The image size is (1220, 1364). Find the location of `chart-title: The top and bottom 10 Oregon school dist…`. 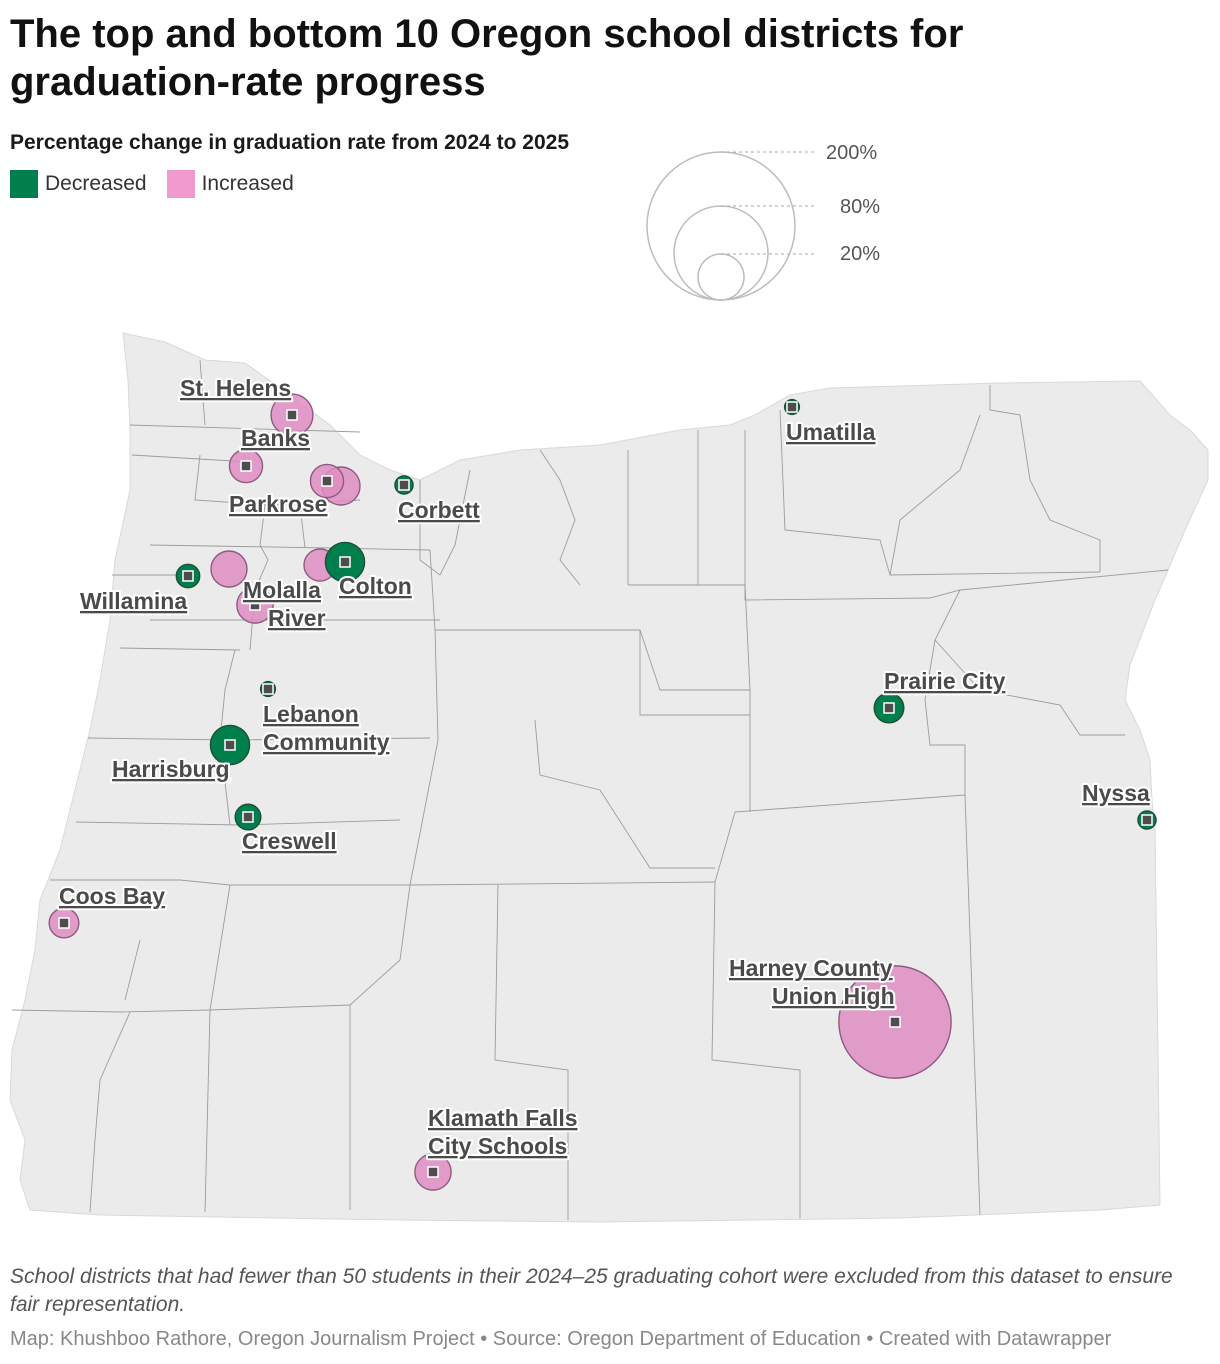

chart-title: The top and bottom 10 Oregon school dist… is located at coordinates (487, 58).